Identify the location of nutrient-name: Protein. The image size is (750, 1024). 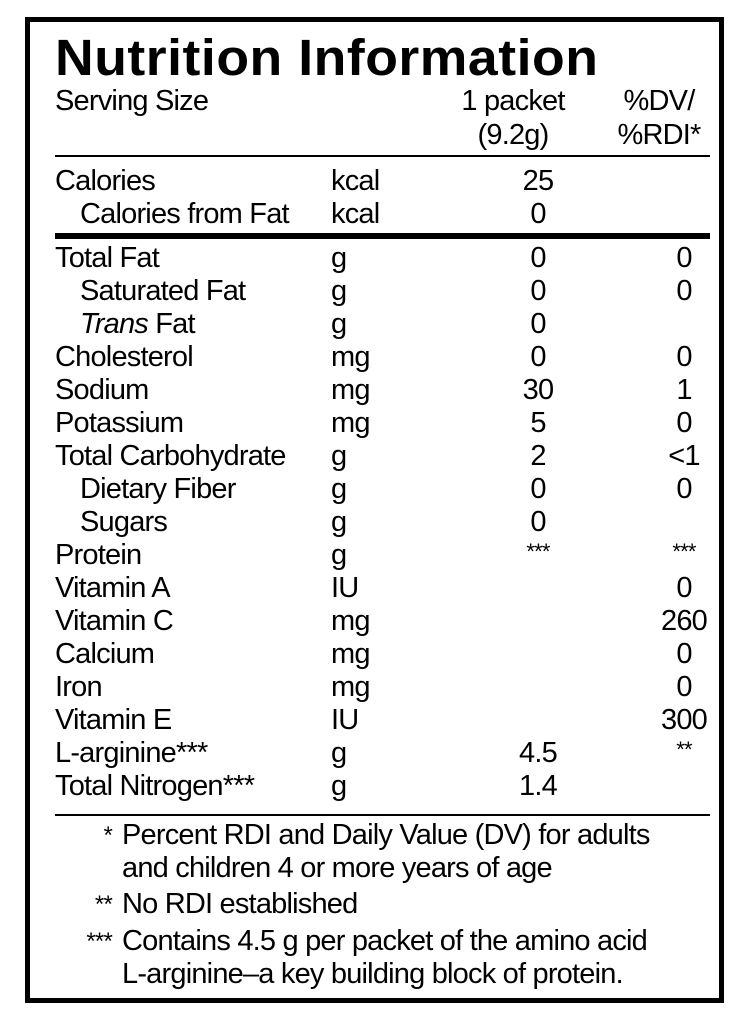
(98, 555).